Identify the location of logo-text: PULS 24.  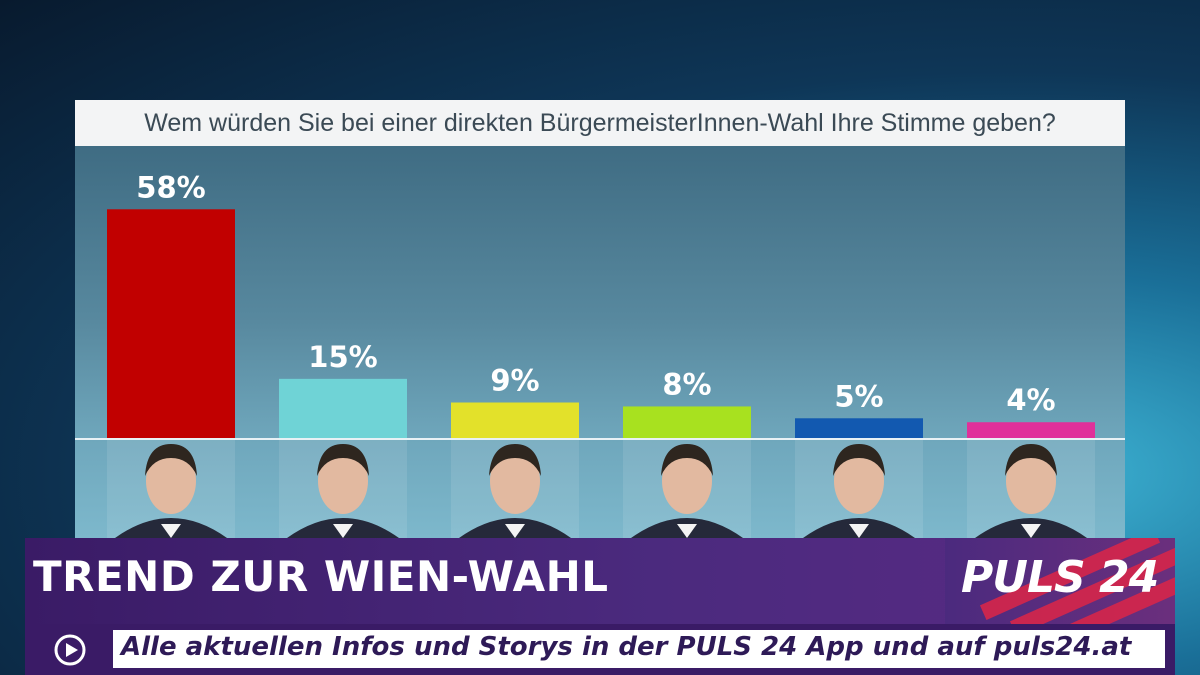
(1060, 577).